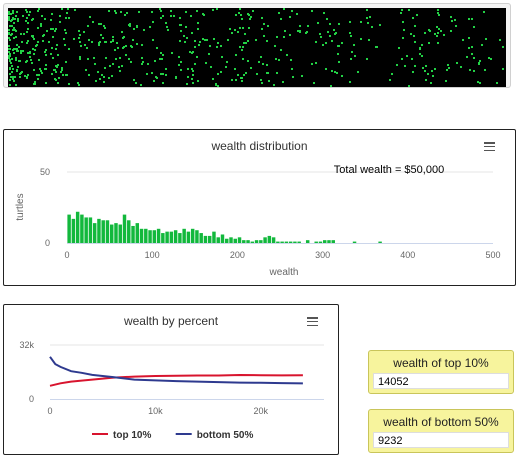 The image size is (519, 459). What do you see at coordinates (132, 435) in the screenshot?
I see `legend-label: top 10%` at bounding box center [132, 435].